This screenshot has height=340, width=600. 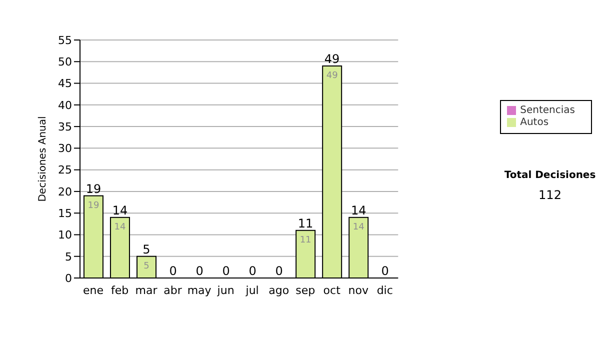 I want to click on x-tick-label: abr, so click(x=173, y=290).